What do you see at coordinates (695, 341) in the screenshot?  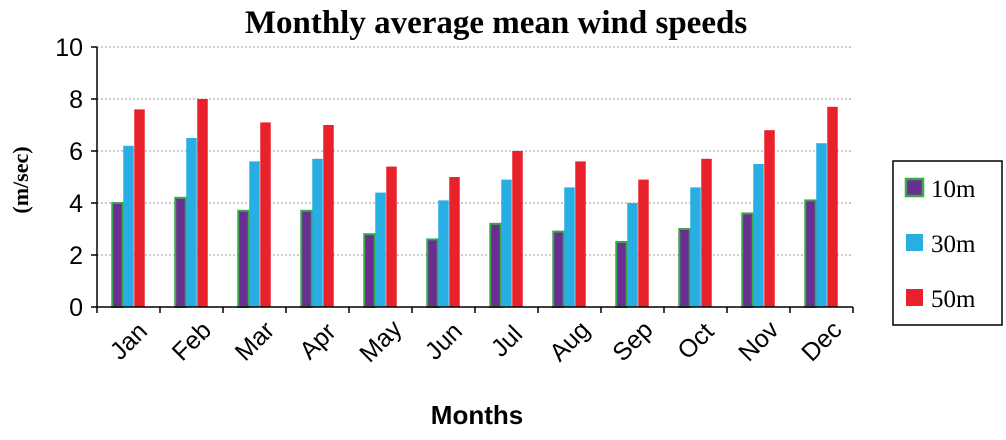 I see `x-tick-label: Oct` at bounding box center [695, 341].